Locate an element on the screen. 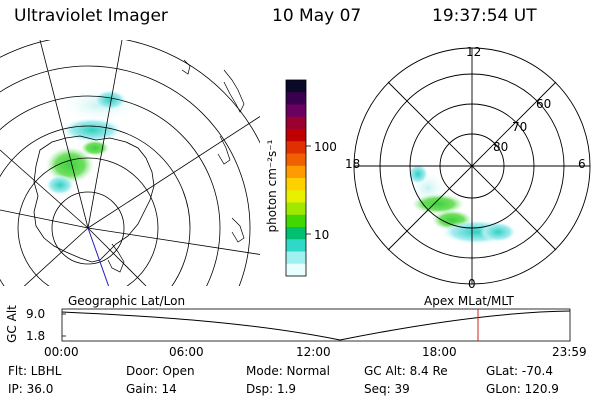 The height and width of the screenshot is (400, 600). instrument-title: Ultraviolet Imager is located at coordinates (91, 16).